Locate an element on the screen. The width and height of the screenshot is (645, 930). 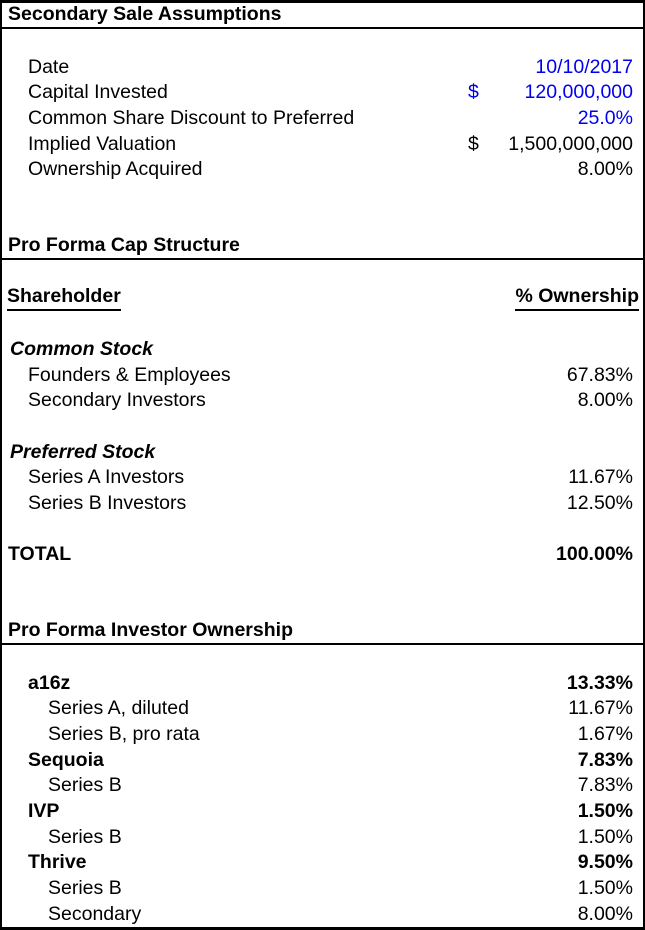
total-label: TOTAL is located at coordinates (40, 554).